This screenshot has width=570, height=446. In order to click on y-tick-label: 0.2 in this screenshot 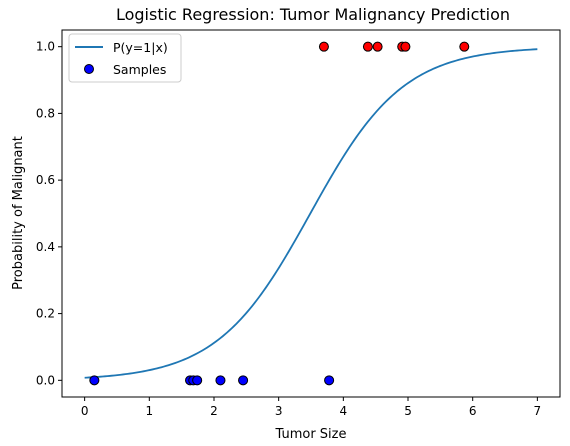, I will do `click(45, 314)`.